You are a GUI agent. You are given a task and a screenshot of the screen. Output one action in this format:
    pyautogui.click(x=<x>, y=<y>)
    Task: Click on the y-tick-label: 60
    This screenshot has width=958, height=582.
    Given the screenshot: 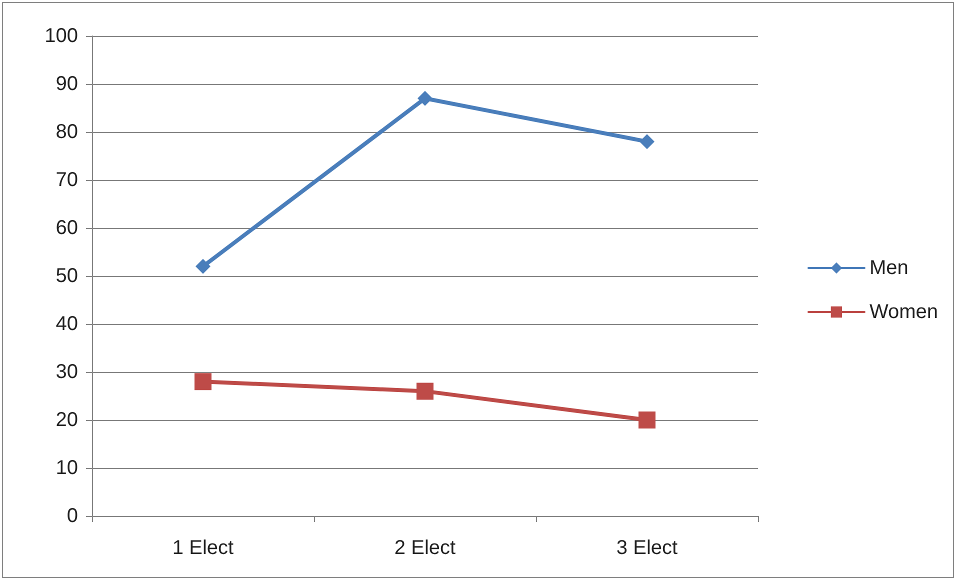 What is the action you would take?
    pyautogui.click(x=67, y=228)
    